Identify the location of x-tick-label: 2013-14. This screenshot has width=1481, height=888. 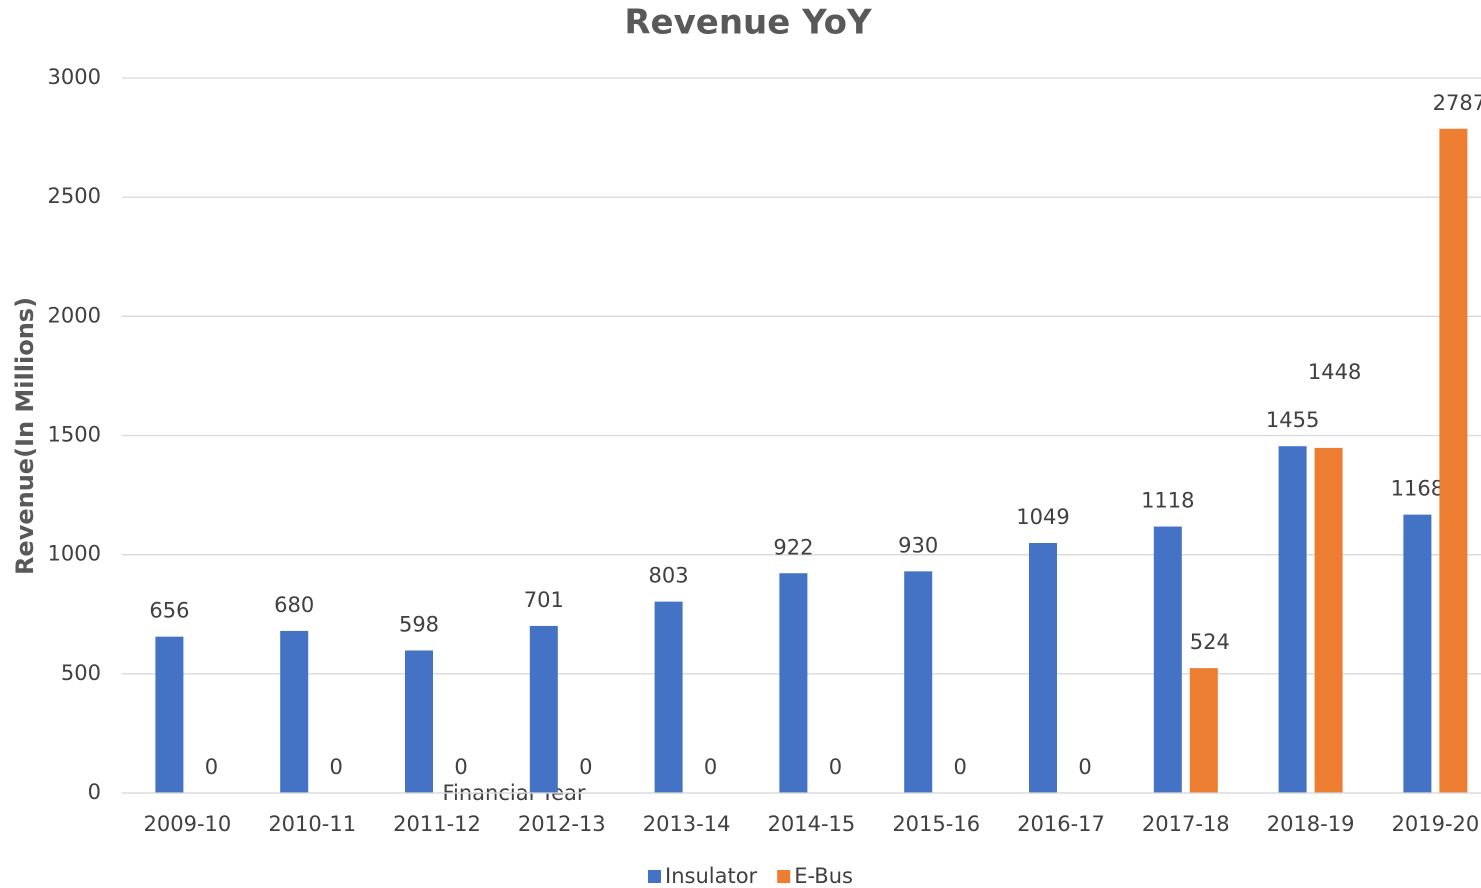
(687, 824).